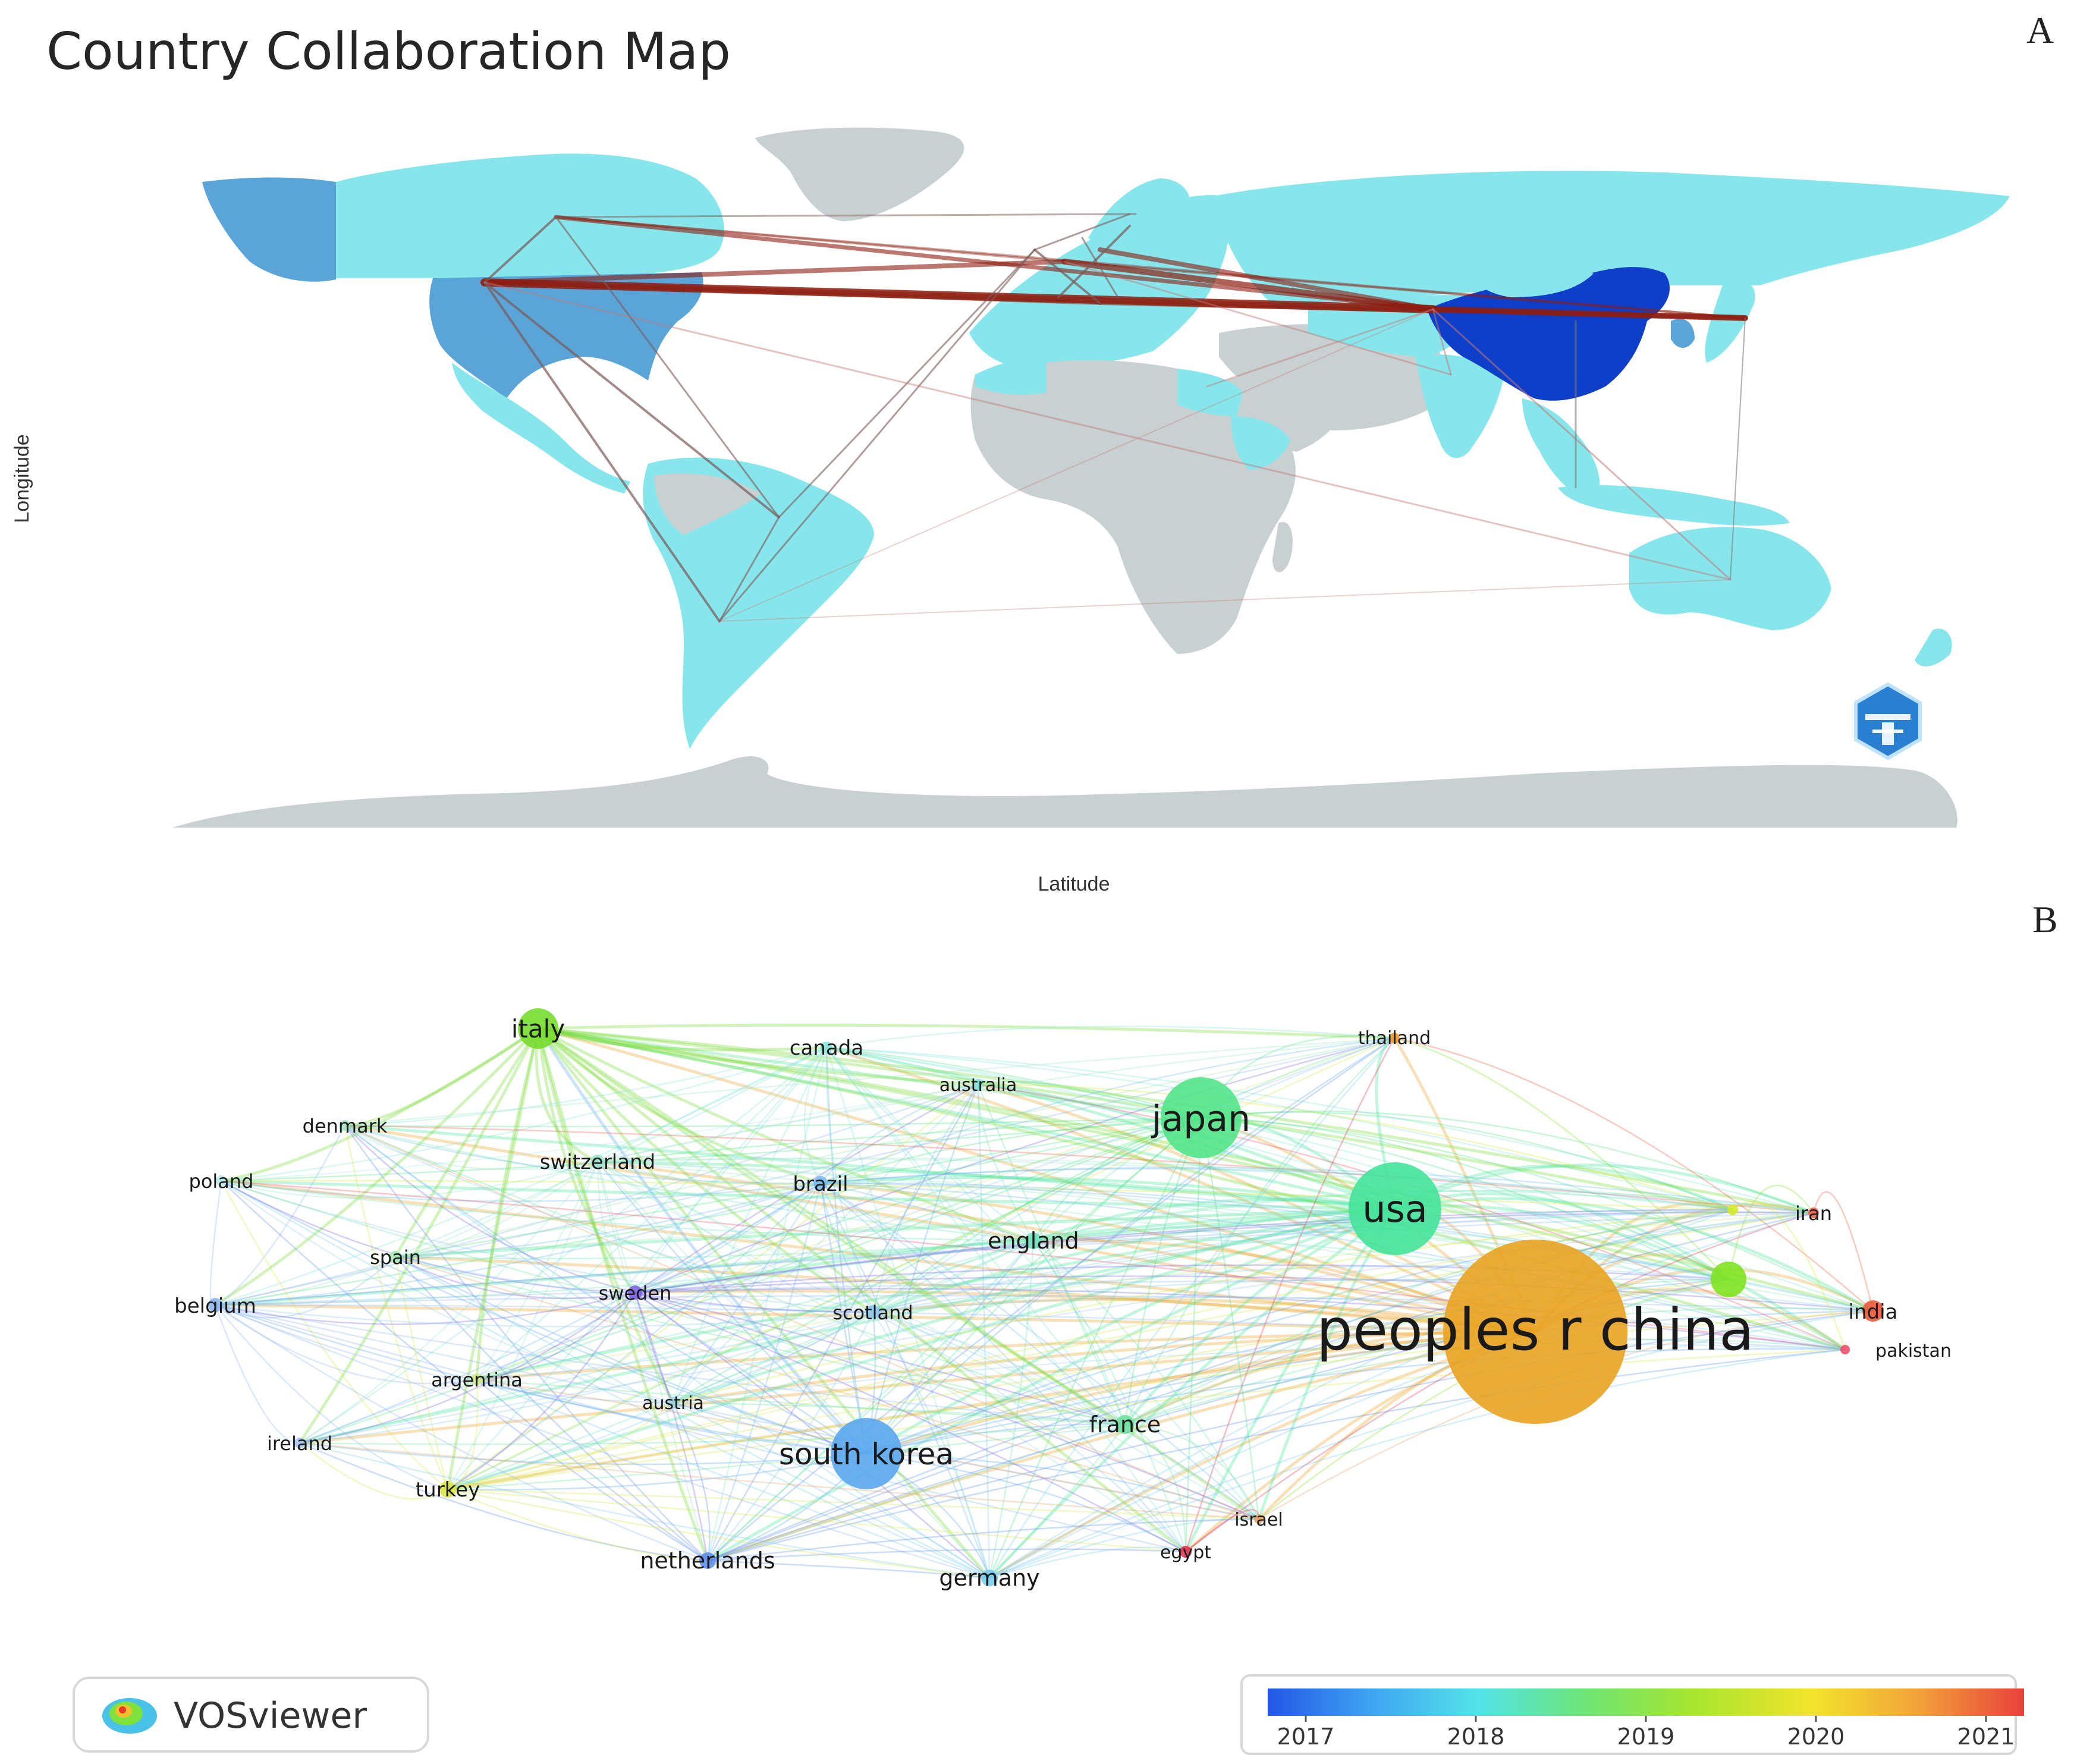  I want to click on node-india, so click(1873, 1311).